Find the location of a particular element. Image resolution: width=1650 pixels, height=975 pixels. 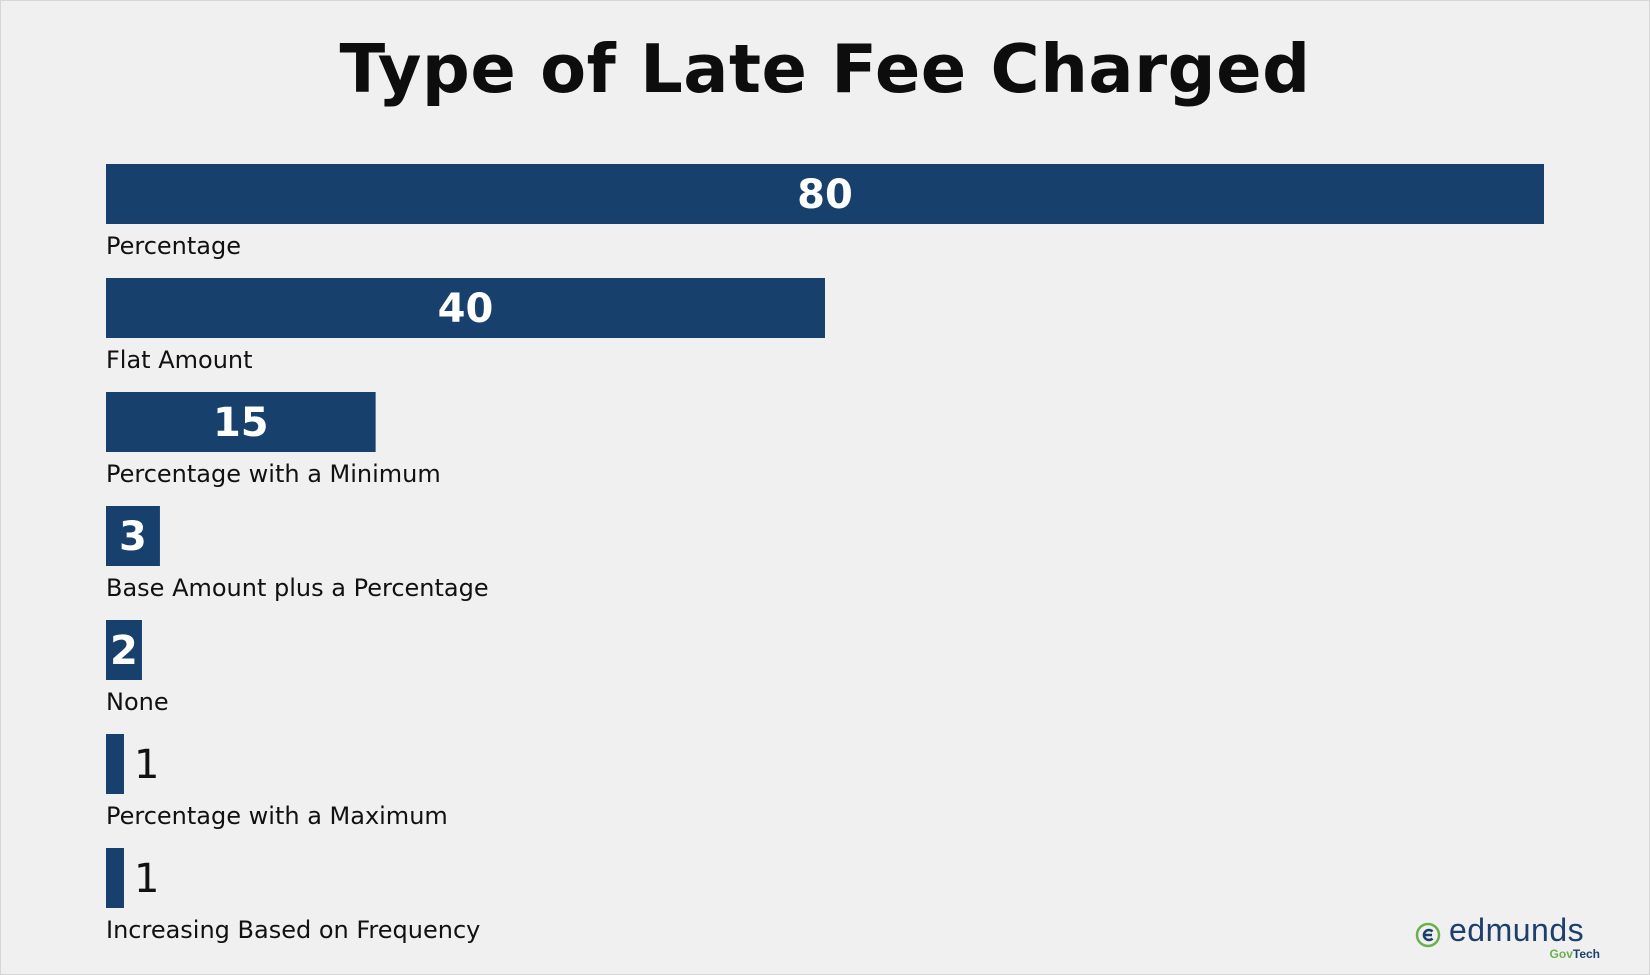

chart-title: Type of Late Fee Charged is located at coordinates (825, 69).